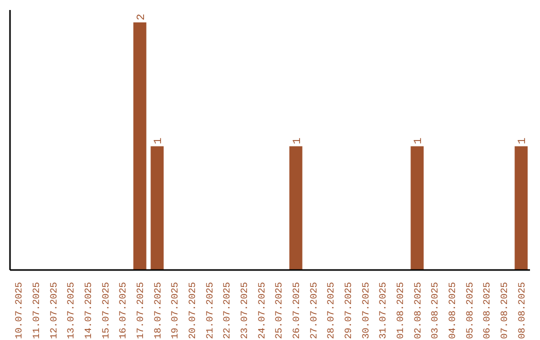  What do you see at coordinates (123, 311) in the screenshot?
I see `x-tick-label: 16.07.2025` at bounding box center [123, 311].